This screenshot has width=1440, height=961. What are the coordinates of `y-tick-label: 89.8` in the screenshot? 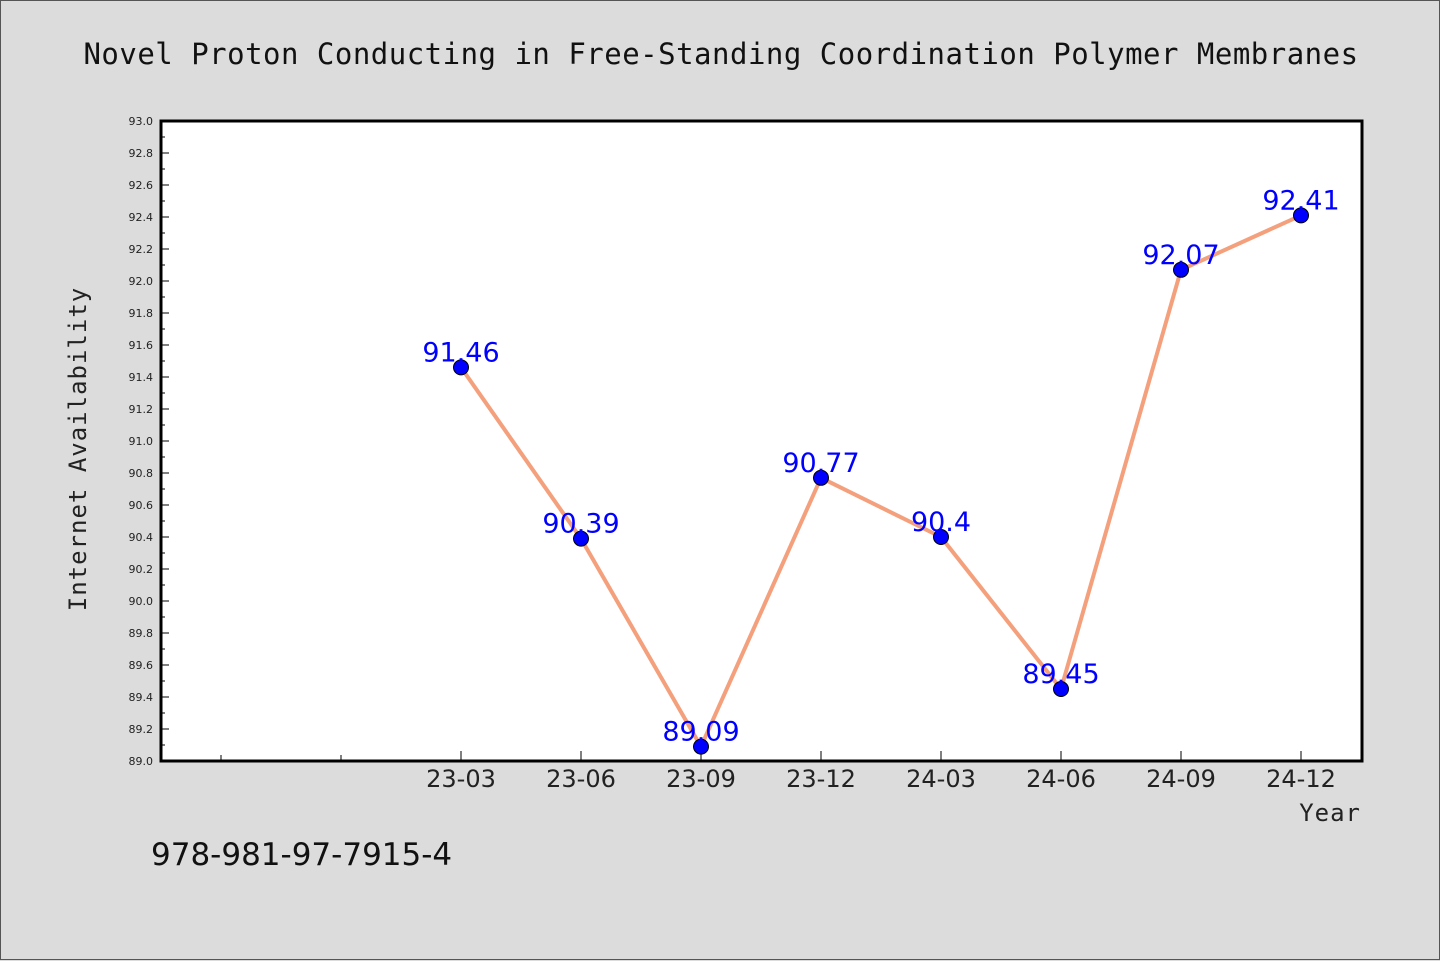 It's located at (141, 633).